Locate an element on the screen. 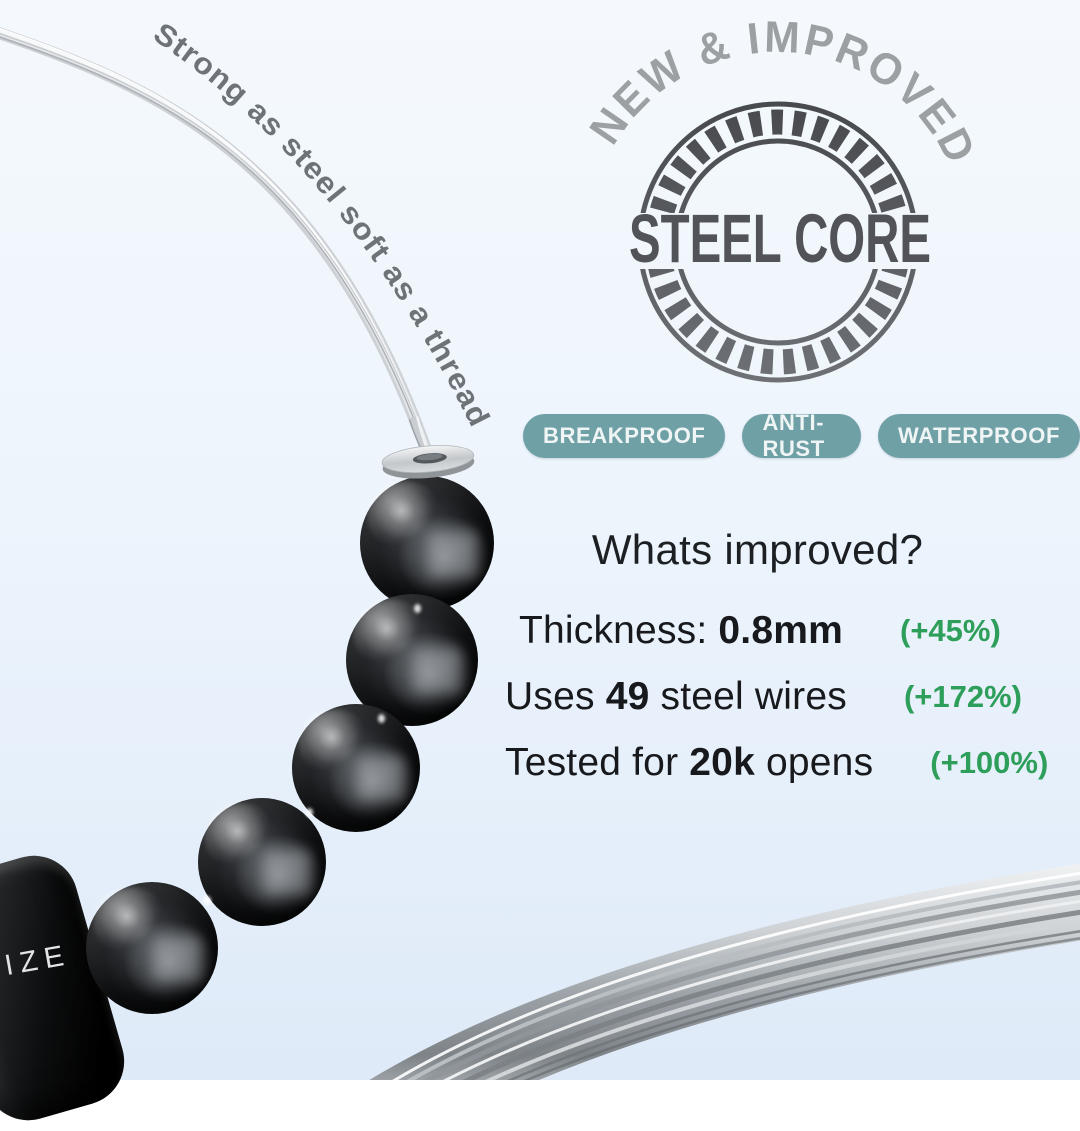 The height and width of the screenshot is (1131, 1080). improvement-delta: (+100%) is located at coordinates (989, 762).